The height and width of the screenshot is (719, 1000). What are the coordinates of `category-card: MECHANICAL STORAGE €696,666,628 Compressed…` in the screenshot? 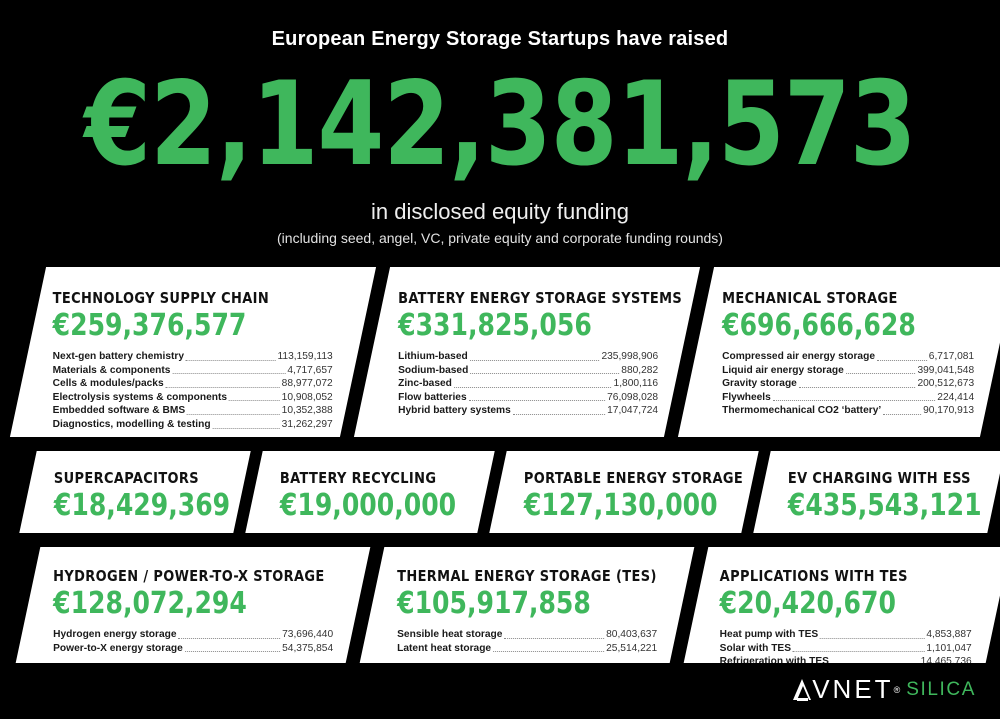 It's located at (838, 352).